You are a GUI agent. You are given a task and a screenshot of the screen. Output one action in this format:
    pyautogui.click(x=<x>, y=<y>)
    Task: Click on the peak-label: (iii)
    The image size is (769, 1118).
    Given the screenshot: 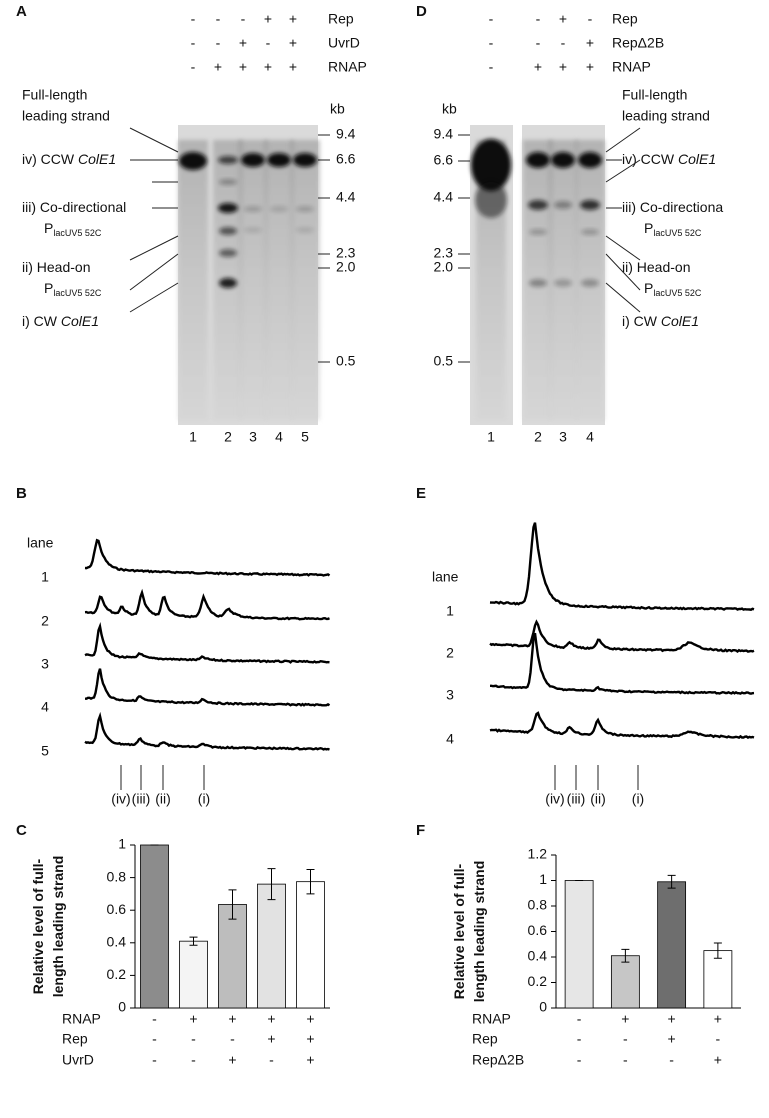 What is the action you would take?
    pyautogui.click(x=141, y=799)
    